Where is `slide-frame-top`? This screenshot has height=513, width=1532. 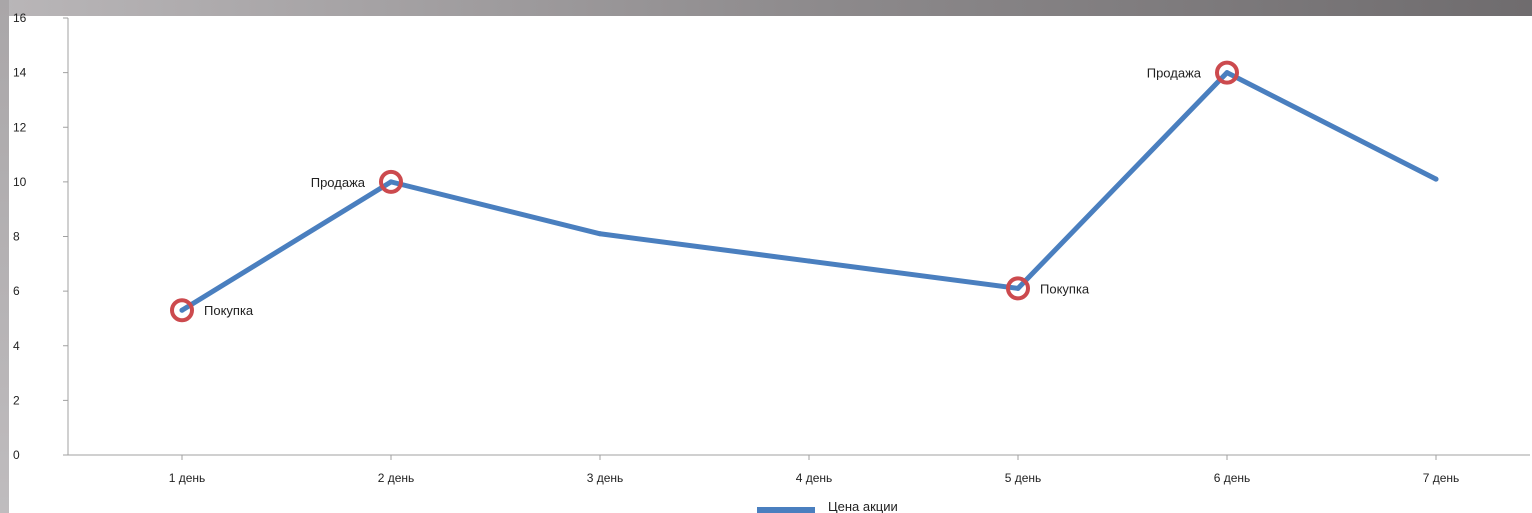
slide-frame-top is located at coordinates (766, 8).